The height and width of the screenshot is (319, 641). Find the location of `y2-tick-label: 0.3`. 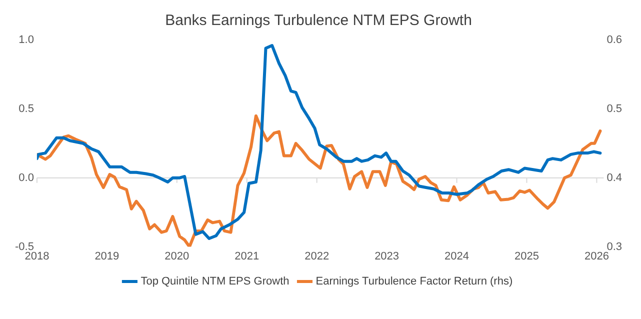

y2-tick-label: 0.3 is located at coordinates (614, 246).